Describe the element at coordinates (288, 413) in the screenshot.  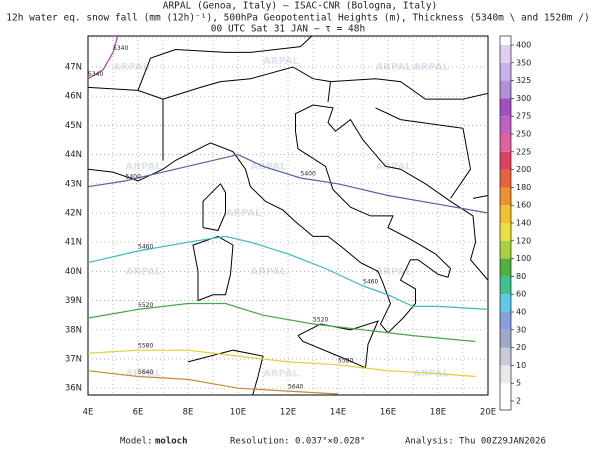
I see `lon-label: 12E` at that location.